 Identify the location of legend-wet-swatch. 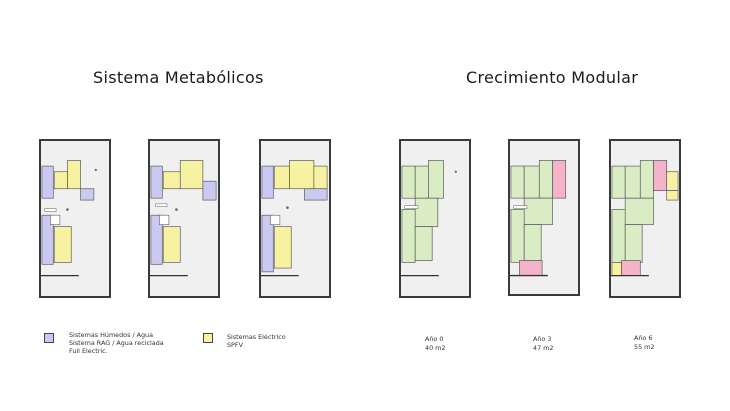
(49, 338).